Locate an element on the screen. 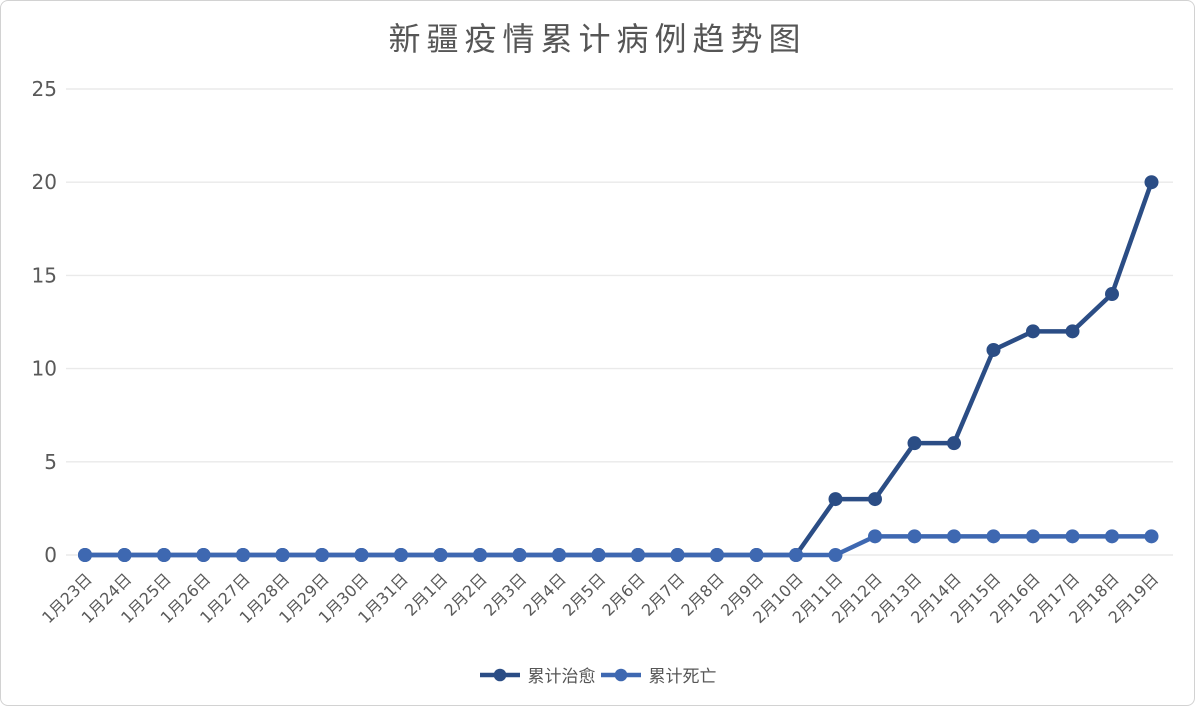 This screenshot has height=706, width=1195. x-tick-label-10: 2月2日 is located at coordinates (465, 594).